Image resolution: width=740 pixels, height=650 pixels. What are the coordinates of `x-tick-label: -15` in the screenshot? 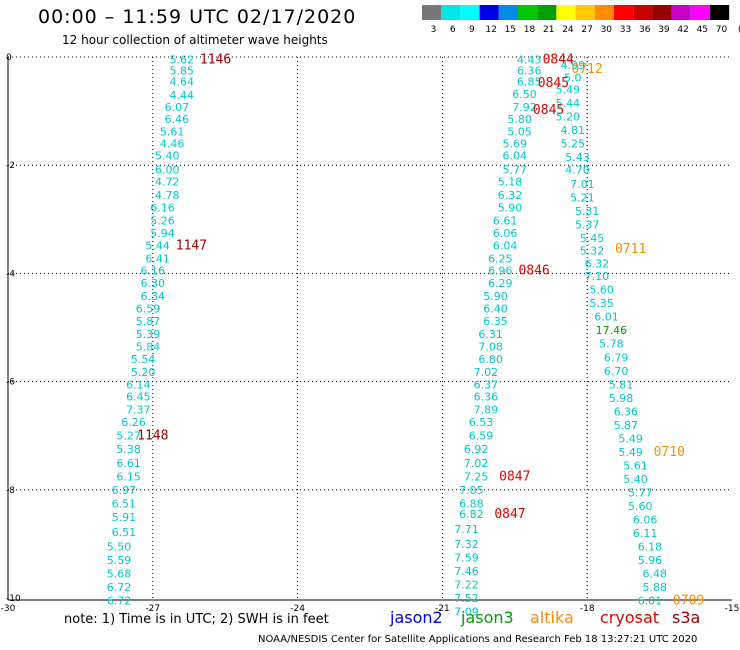 It's located at (732, 609).